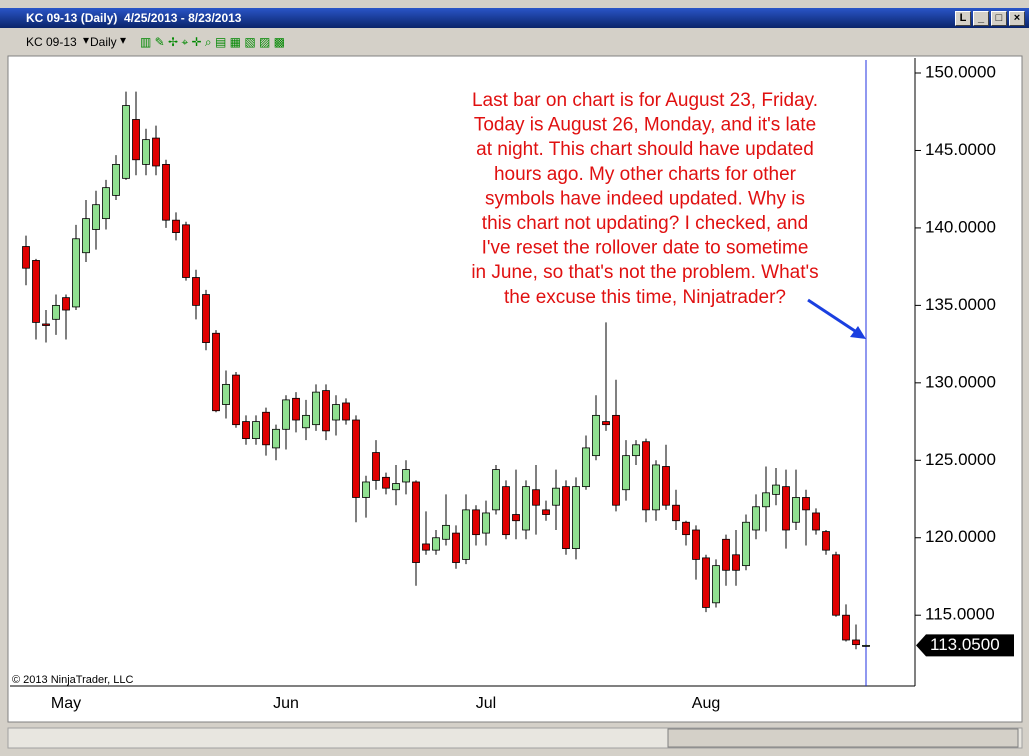 The height and width of the screenshot is (756, 1029). I want to click on last-price-label: 113.0500, so click(965, 644).